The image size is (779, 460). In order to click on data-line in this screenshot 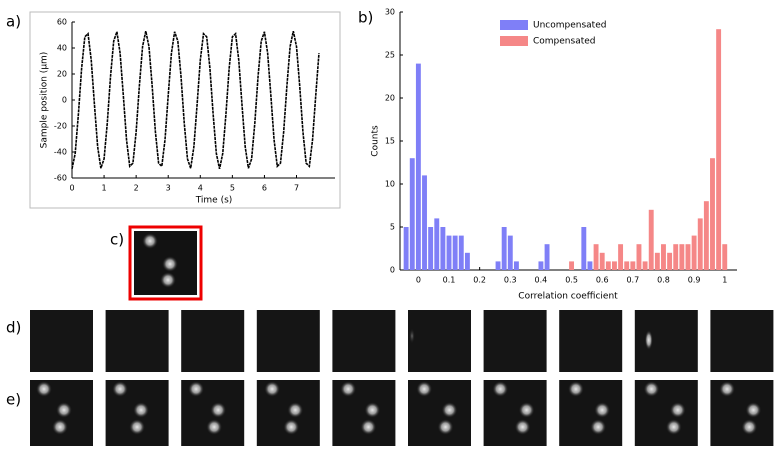, I will do `click(195, 100)`.